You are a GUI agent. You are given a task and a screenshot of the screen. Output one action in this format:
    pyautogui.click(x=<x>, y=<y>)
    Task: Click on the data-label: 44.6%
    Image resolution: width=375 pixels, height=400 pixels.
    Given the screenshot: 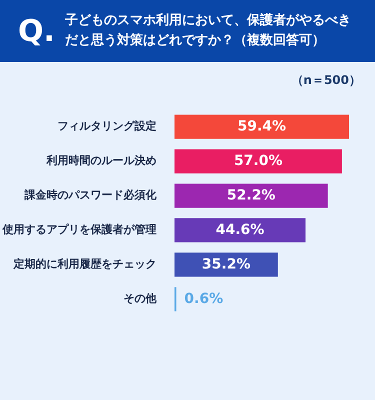 What is the action you would take?
    pyautogui.click(x=240, y=230)
    